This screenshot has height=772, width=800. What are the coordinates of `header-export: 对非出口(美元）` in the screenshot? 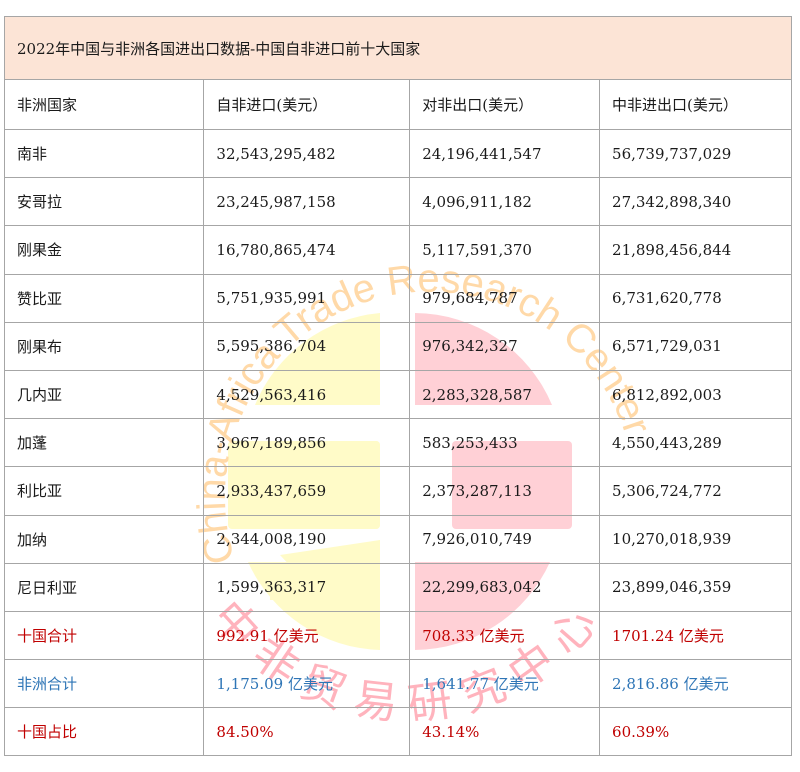 It's located at (505, 104).